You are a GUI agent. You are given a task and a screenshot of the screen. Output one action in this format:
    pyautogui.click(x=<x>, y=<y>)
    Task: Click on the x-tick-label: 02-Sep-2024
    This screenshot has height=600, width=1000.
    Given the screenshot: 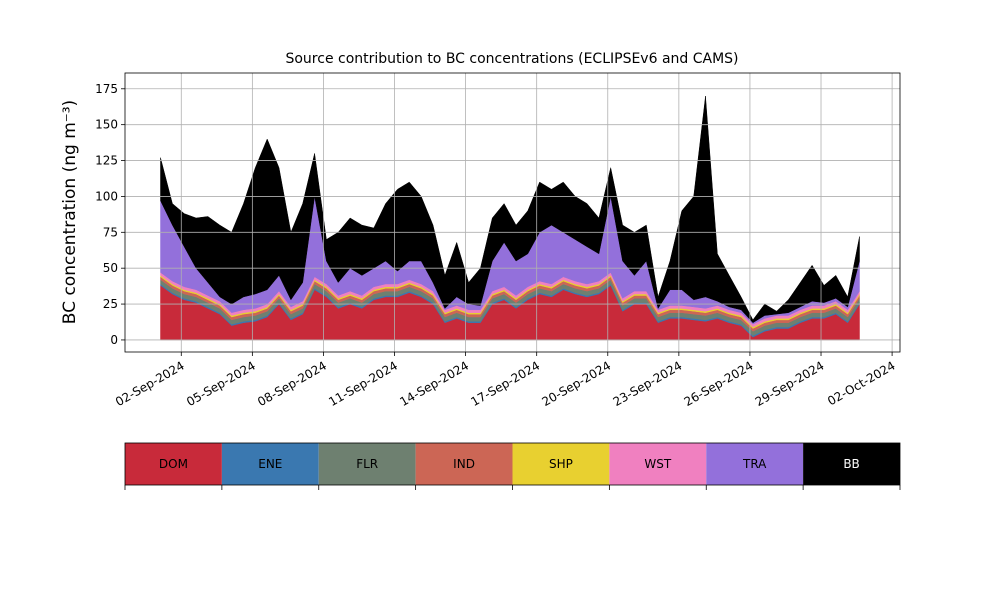 What is the action you would take?
    pyautogui.click(x=150, y=383)
    